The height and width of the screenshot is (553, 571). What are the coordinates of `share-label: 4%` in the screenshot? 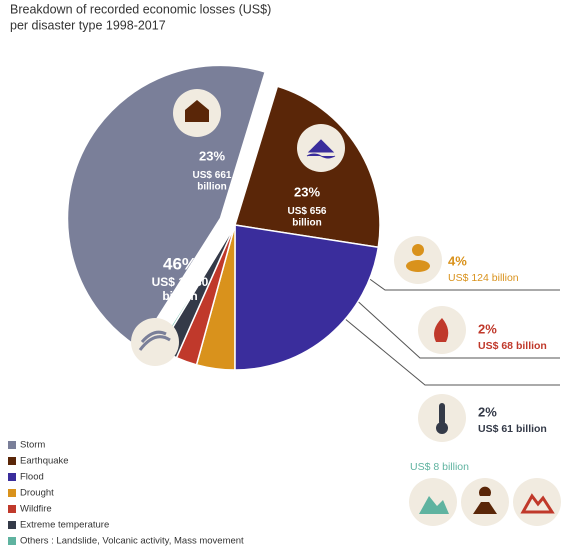 It's located at (457, 260).